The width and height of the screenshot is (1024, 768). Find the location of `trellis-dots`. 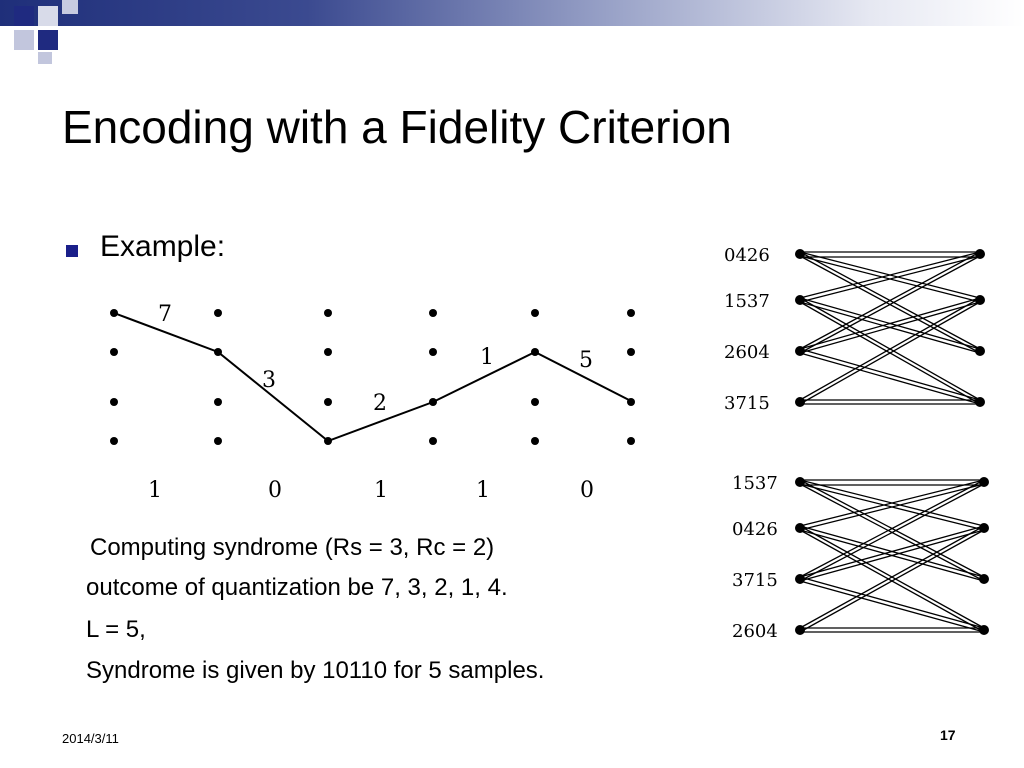

trellis-dots is located at coordinates (372, 377).